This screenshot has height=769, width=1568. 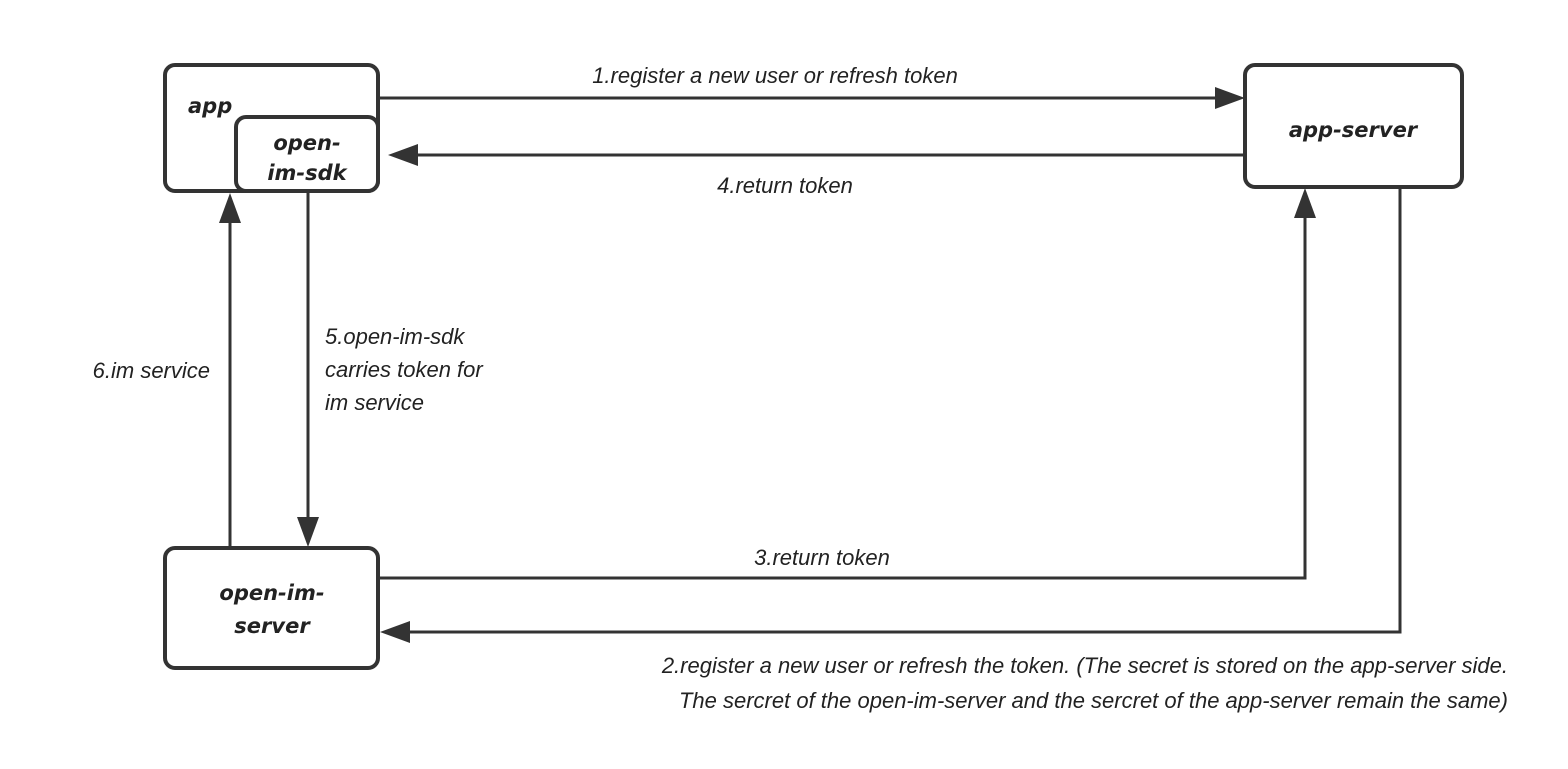 I want to click on app-server-node, so click(x=1353, y=126).